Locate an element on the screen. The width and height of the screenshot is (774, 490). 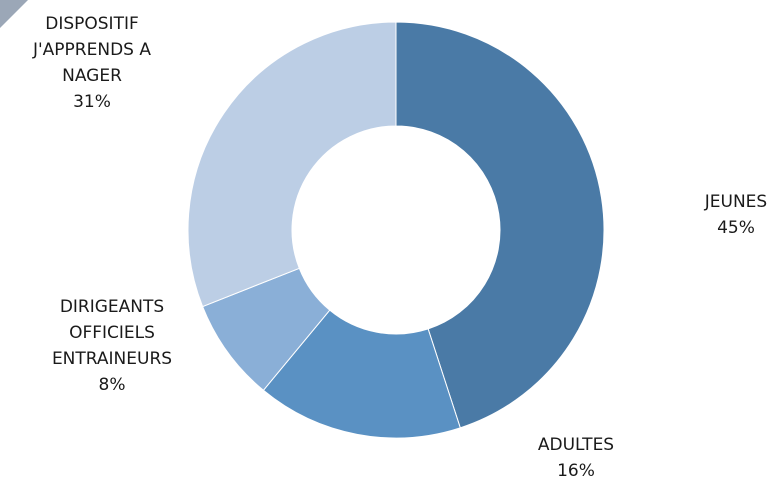
slice-percent-label: 31% is located at coordinates (92, 102).